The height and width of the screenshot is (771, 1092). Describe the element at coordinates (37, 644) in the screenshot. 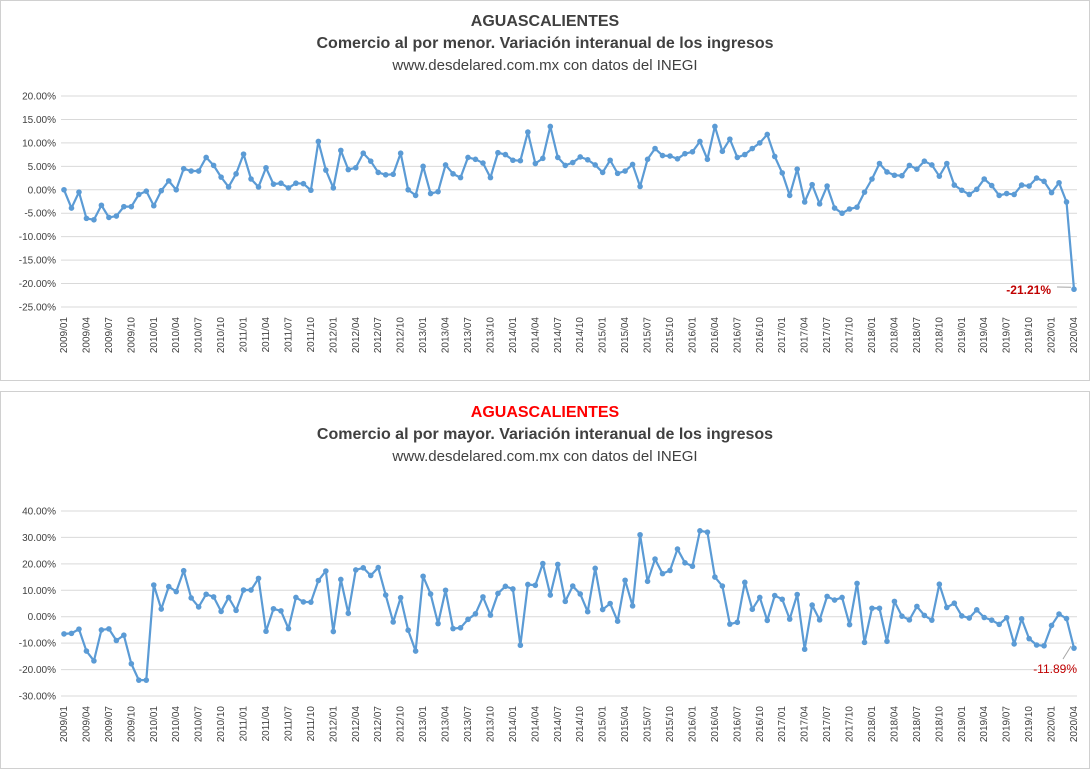

I see `y-tick-label: -10.00%` at that location.